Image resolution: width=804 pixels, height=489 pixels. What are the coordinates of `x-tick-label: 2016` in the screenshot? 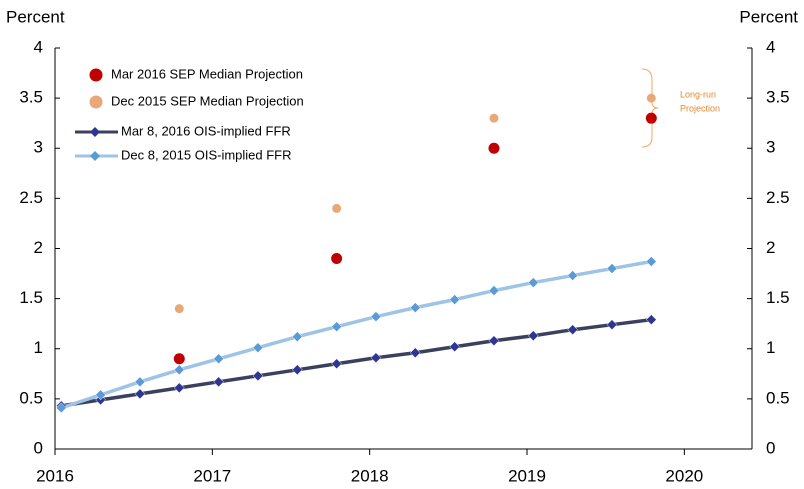 It's located at (55, 475).